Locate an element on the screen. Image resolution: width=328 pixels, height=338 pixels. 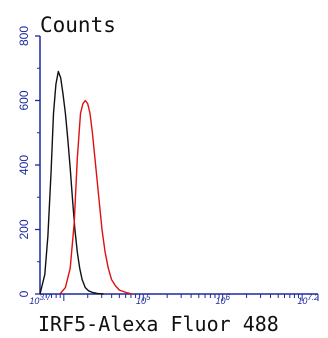
y-tick-label: 200 is located at coordinates (24, 229).